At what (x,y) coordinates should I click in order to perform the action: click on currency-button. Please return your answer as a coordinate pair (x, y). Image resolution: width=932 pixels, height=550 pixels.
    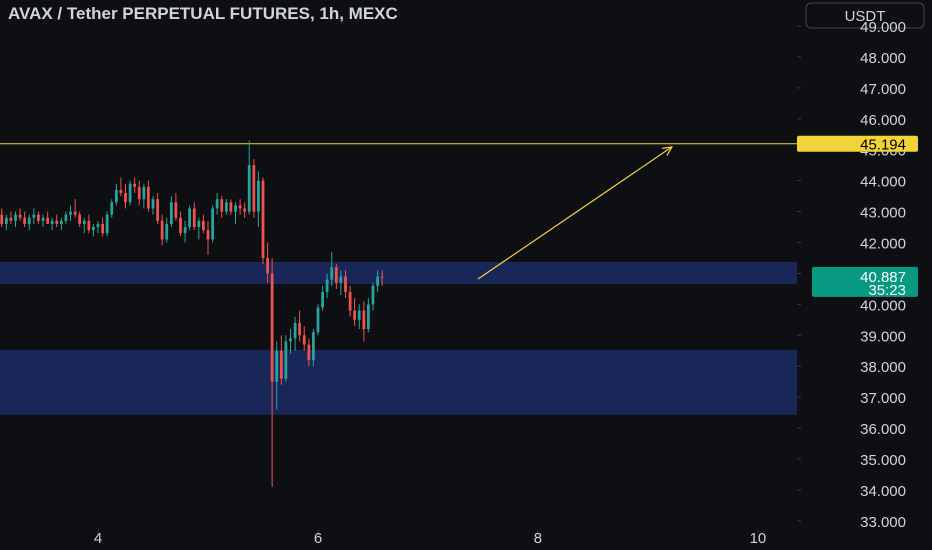
    Looking at the image, I should click on (865, 15).